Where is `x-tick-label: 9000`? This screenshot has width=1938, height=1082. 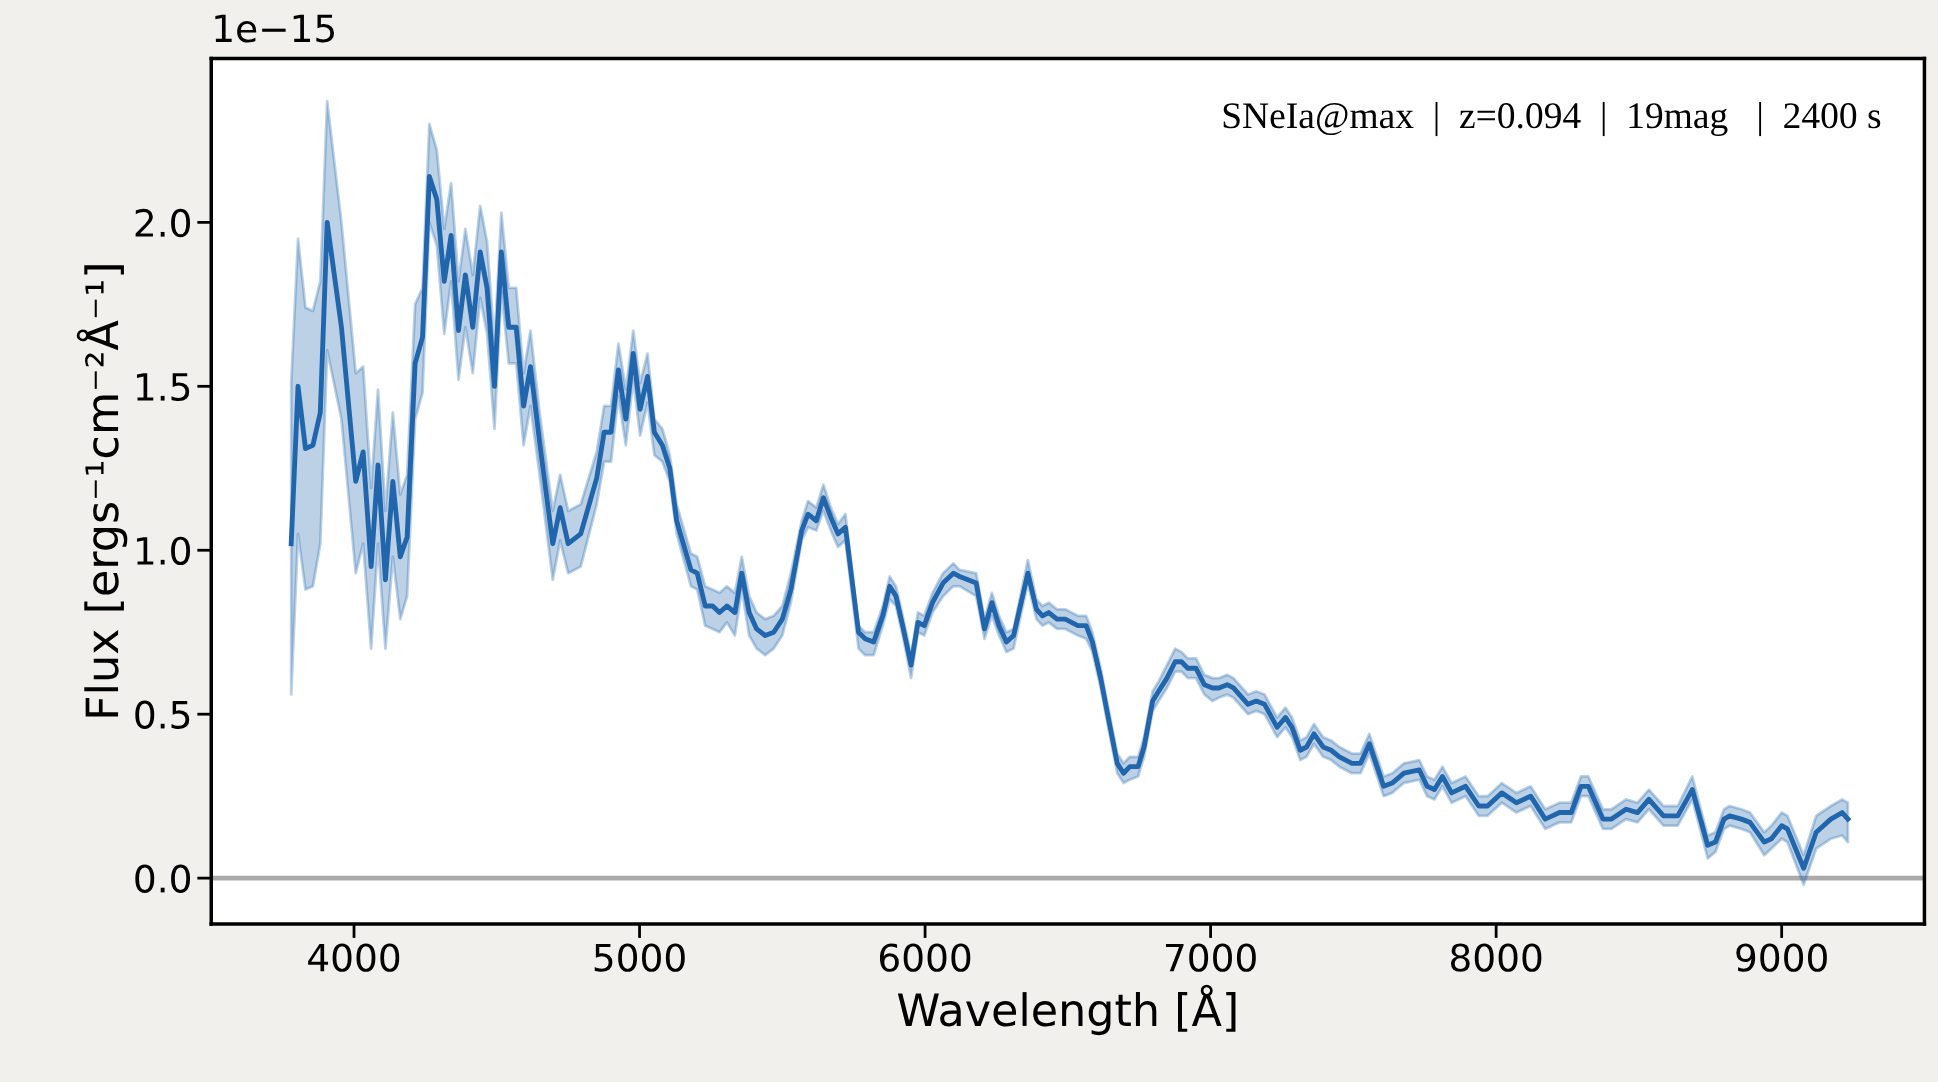 x-tick-label: 9000 is located at coordinates (1781, 957).